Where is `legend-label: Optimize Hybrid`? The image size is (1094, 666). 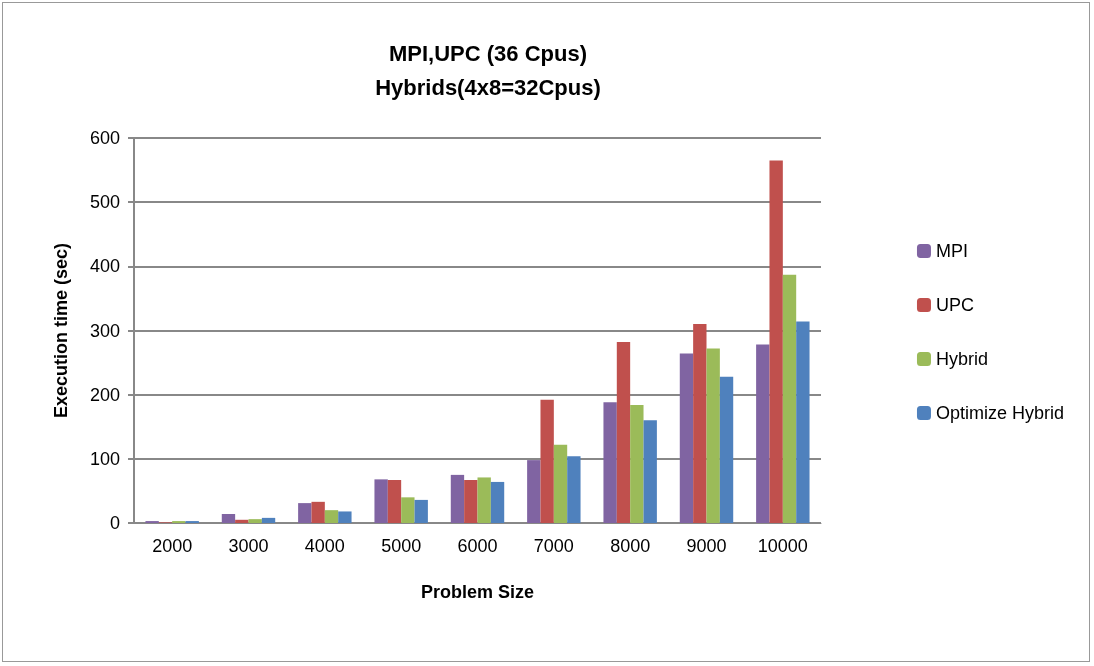
legend-label: Optimize Hybrid is located at coordinates (999, 413).